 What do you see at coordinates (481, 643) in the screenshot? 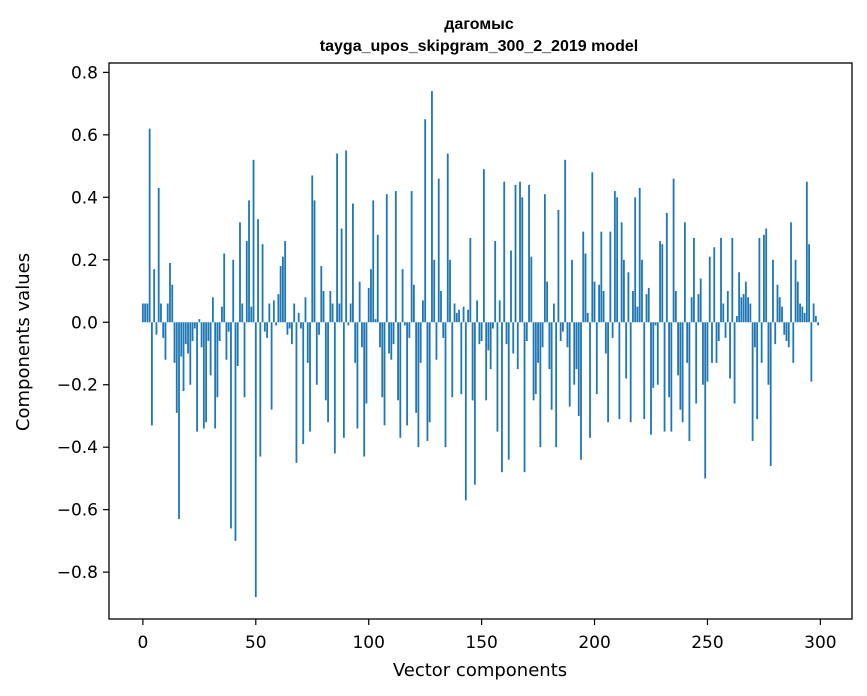
I see `x-tick-label: 150` at bounding box center [481, 643].